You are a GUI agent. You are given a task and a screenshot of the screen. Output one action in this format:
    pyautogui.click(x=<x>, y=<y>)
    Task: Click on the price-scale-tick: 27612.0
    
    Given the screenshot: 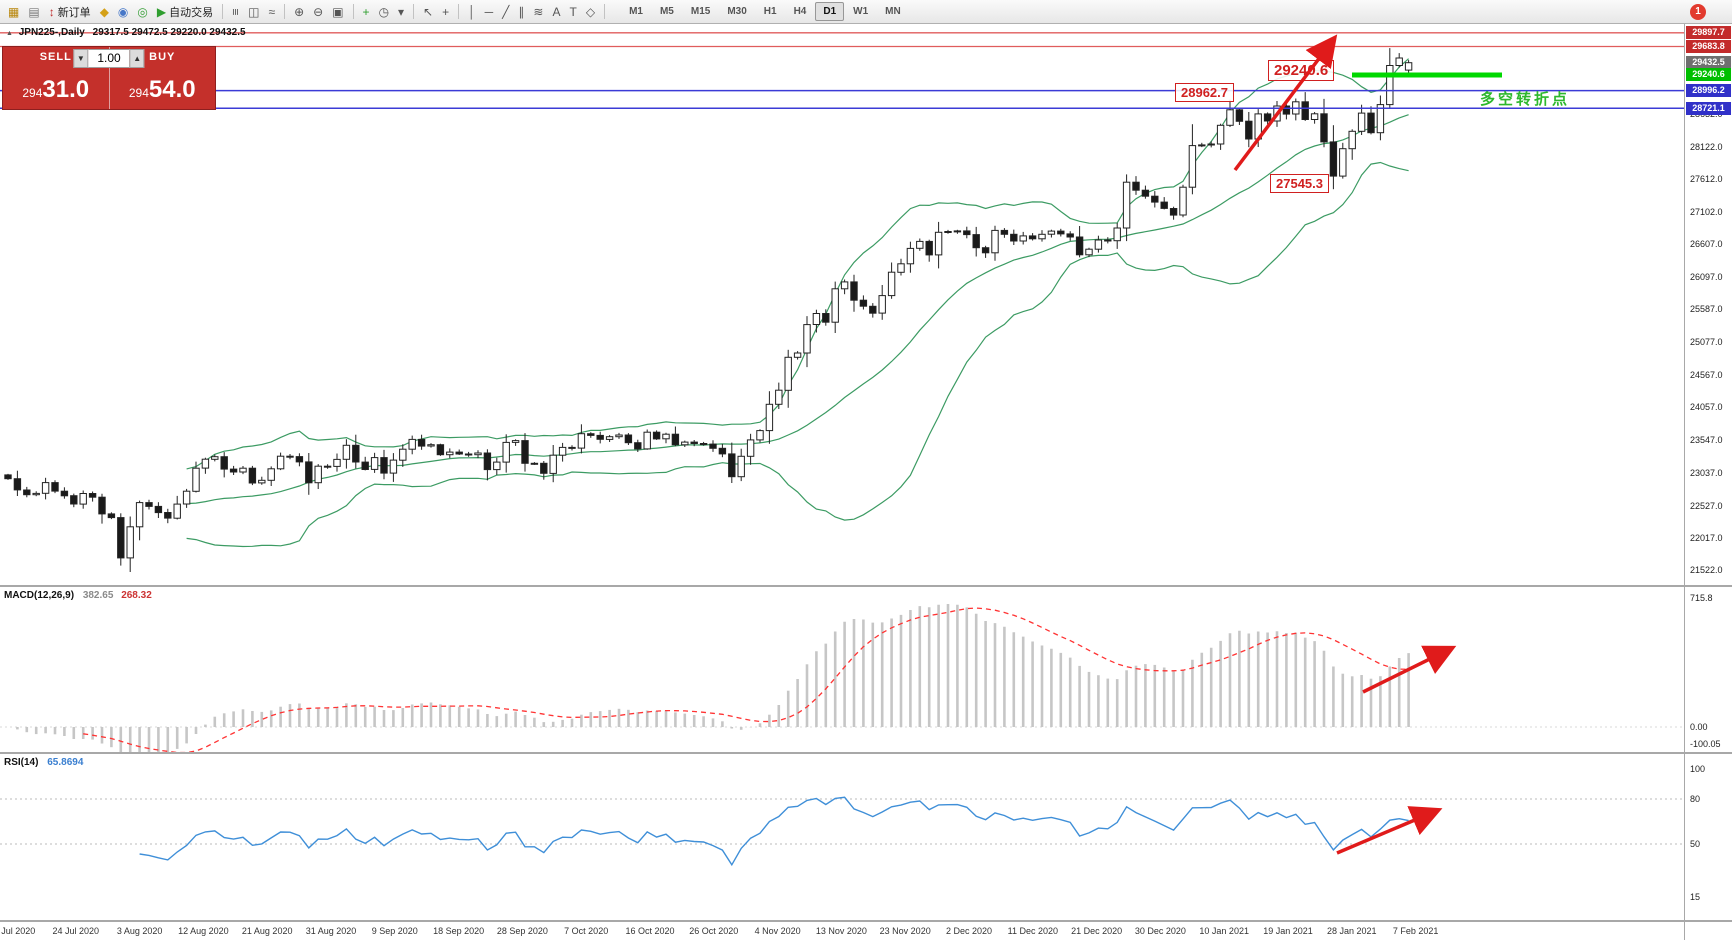 What is the action you would take?
    pyautogui.click(x=1706, y=179)
    